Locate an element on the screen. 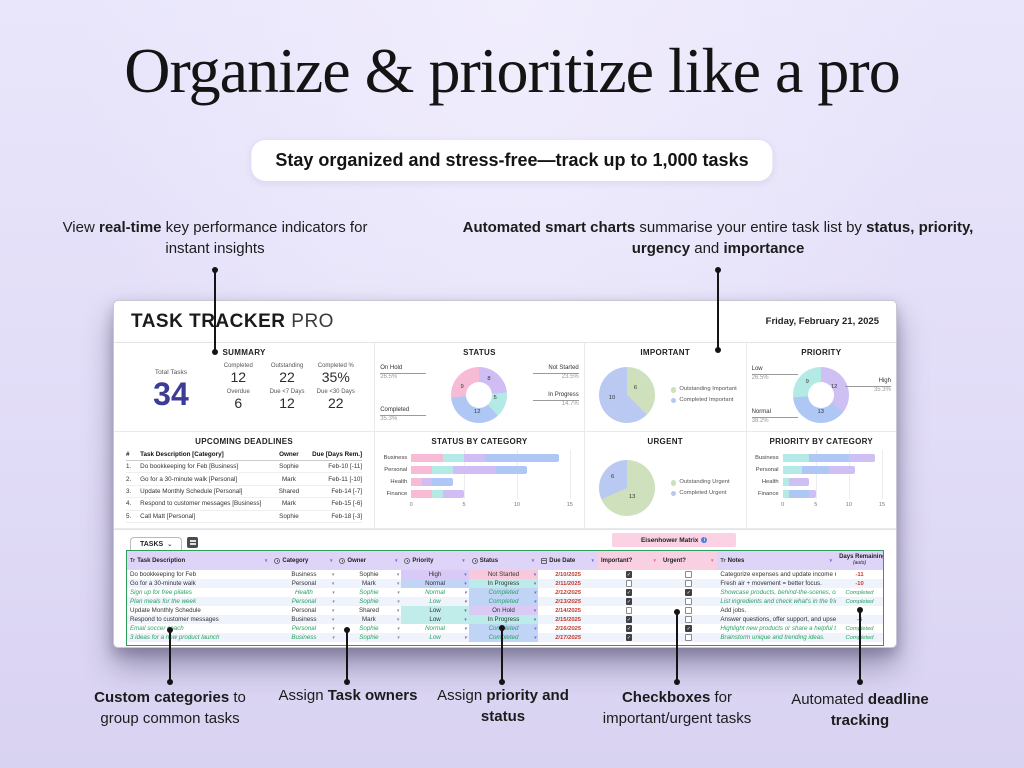 The height and width of the screenshot is (768, 1024). info-icon: i is located at coordinates (704, 540).